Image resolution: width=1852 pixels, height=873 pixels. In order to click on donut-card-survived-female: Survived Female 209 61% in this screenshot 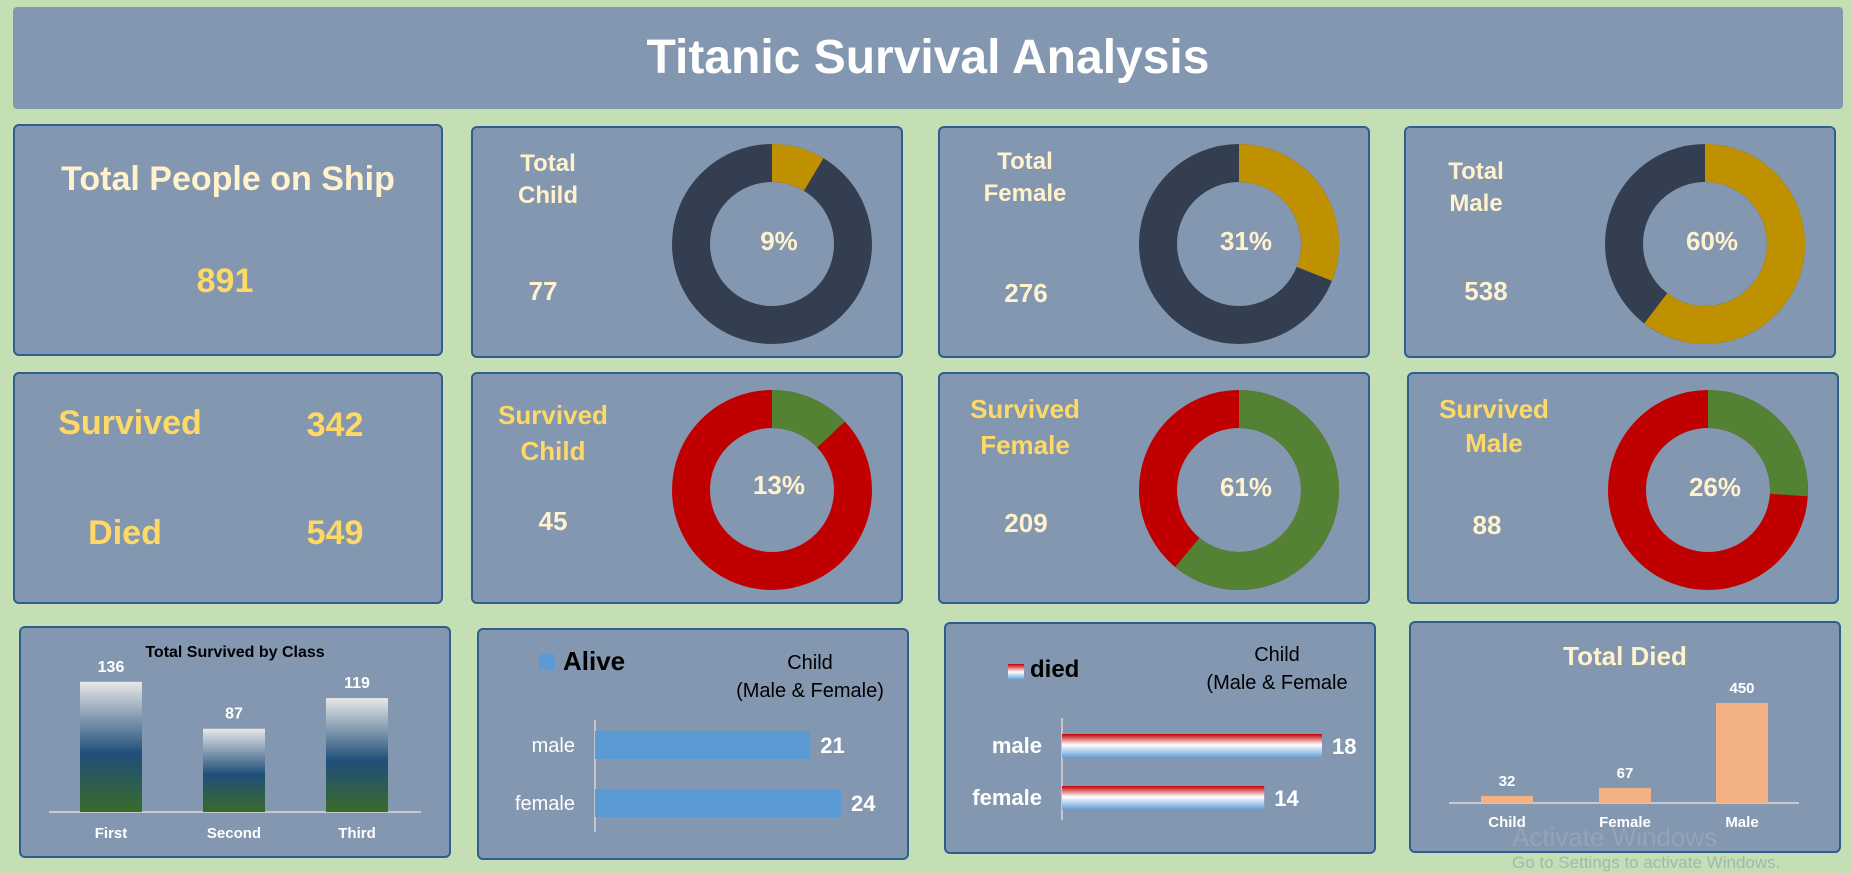, I will do `click(1154, 488)`.